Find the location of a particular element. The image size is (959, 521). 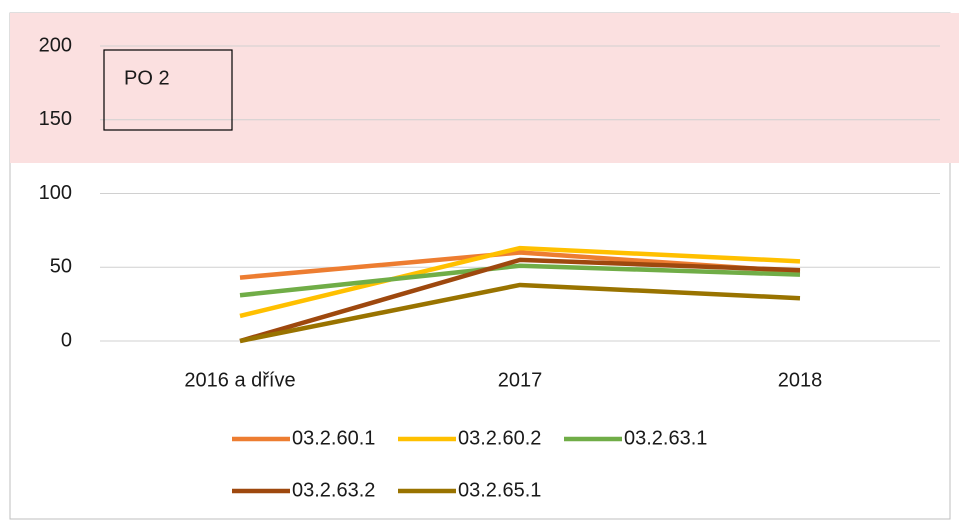

y-tick-label: 150 is located at coordinates (55, 119).